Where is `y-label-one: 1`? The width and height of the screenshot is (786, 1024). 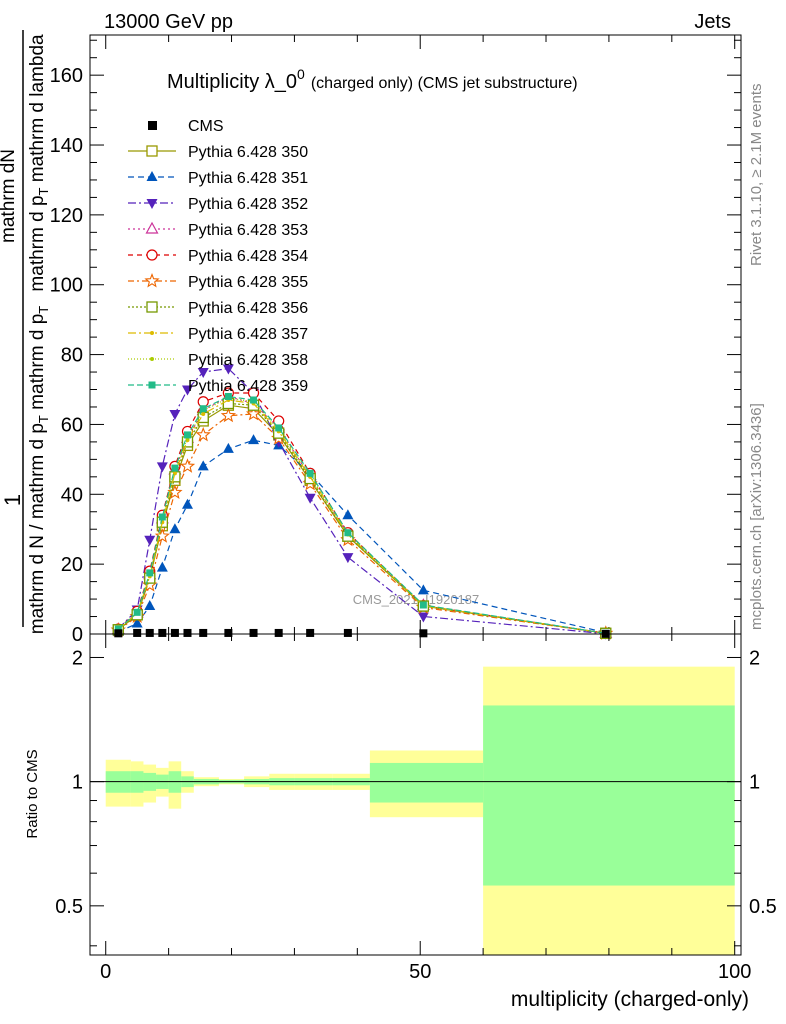
y-label-one: 1 is located at coordinates (12, 500).